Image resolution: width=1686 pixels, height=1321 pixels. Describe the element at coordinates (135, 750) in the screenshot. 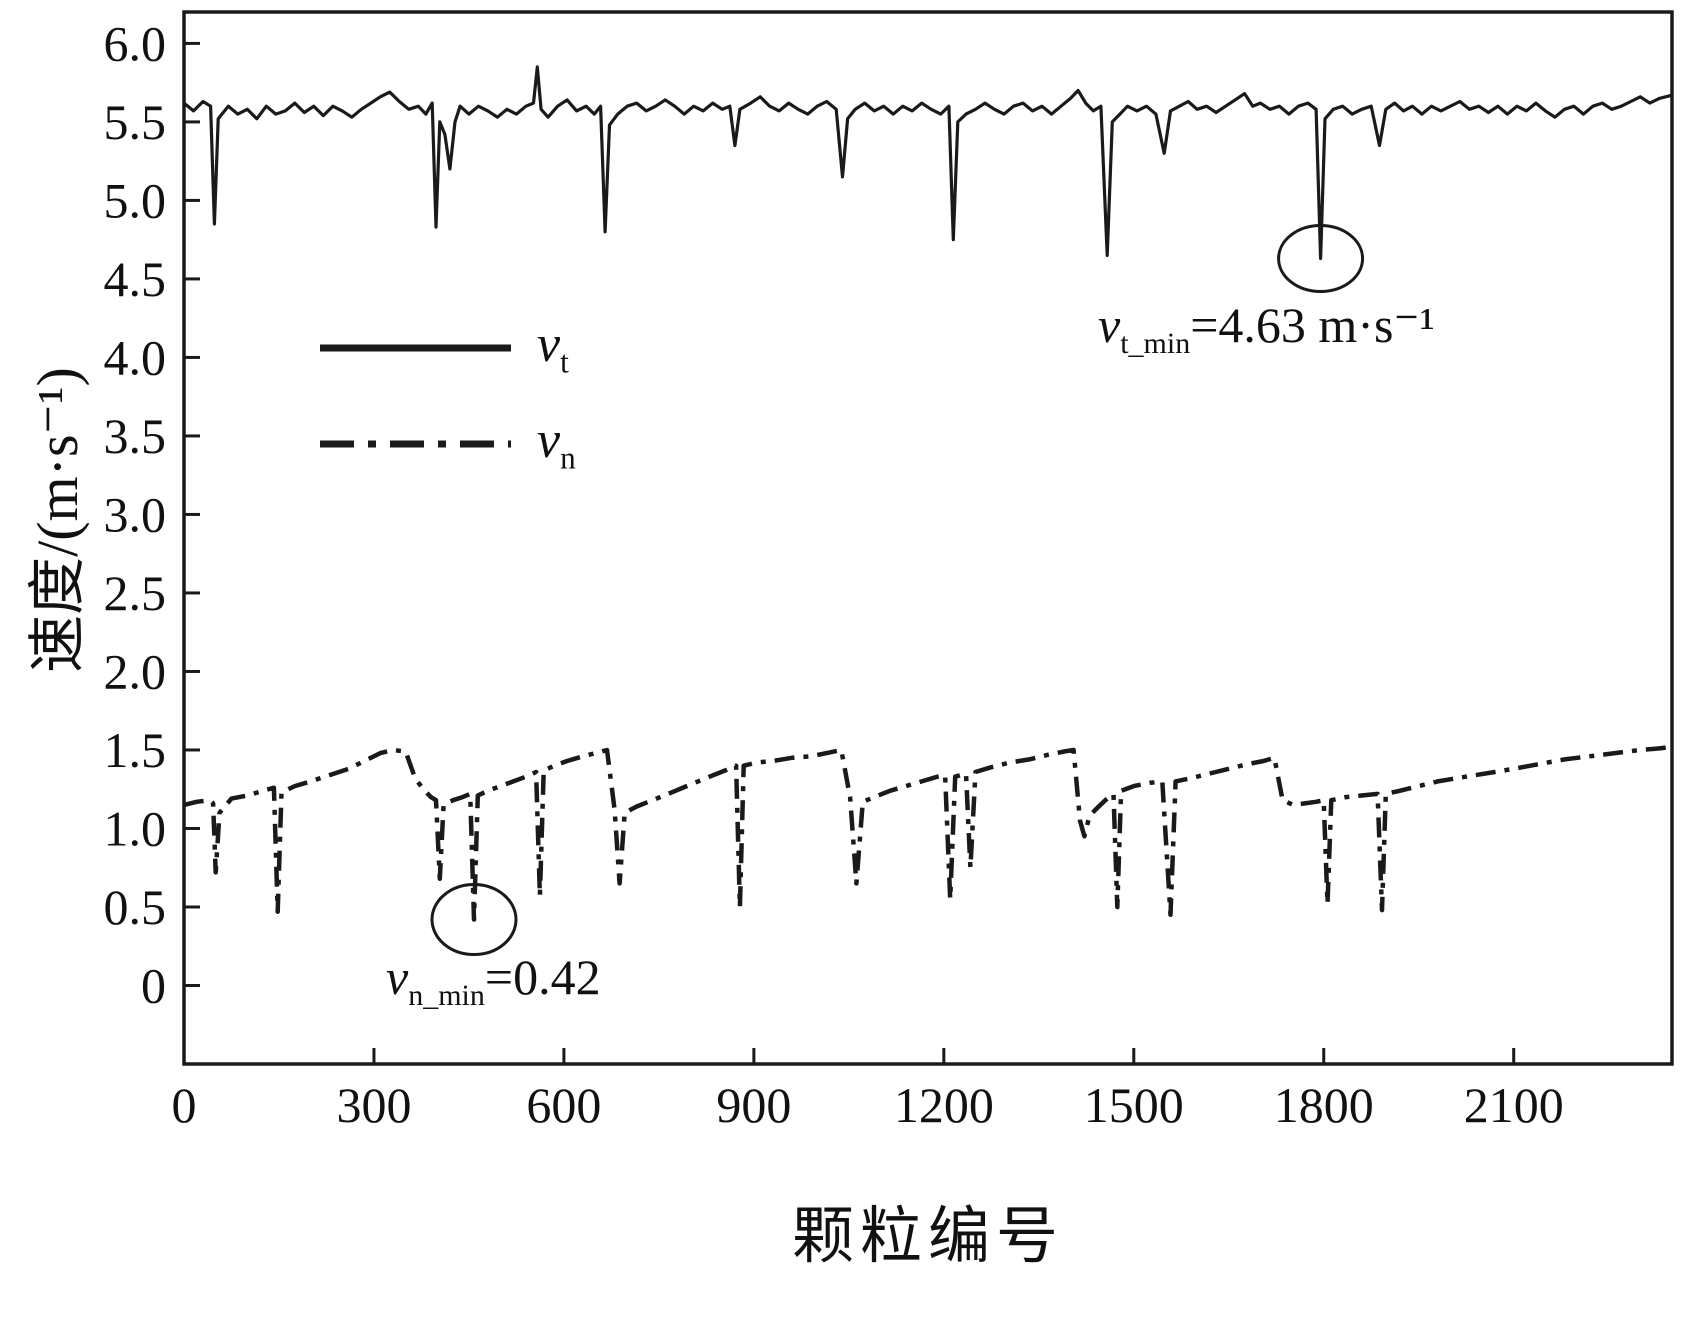

I see `y-tick-label: 1.5` at that location.